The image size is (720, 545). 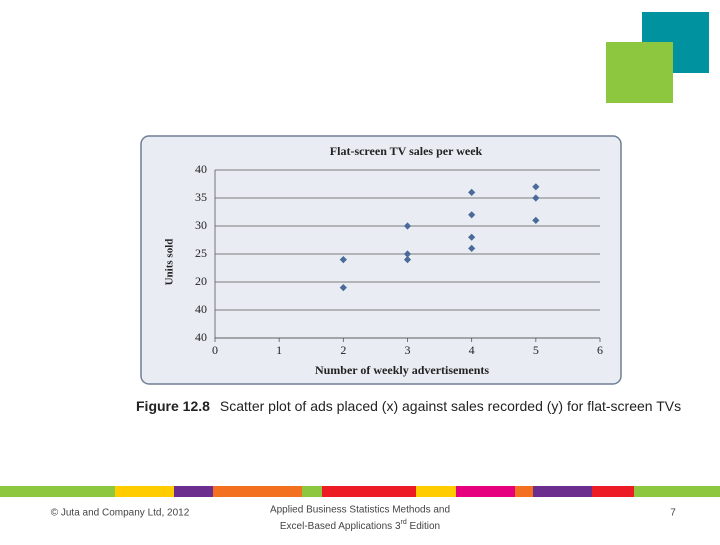 What do you see at coordinates (201, 253) in the screenshot?
I see `y-tick-label: 25` at bounding box center [201, 253].